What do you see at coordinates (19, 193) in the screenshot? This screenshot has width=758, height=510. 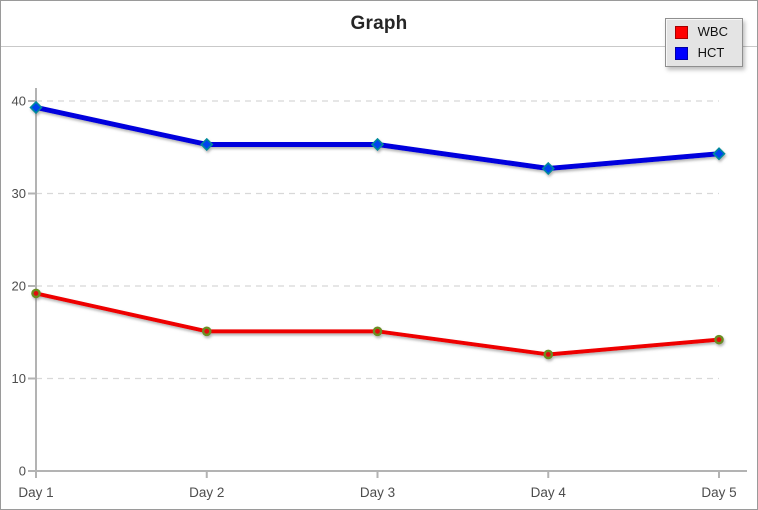 I see `y-tick-label: 30` at bounding box center [19, 193].